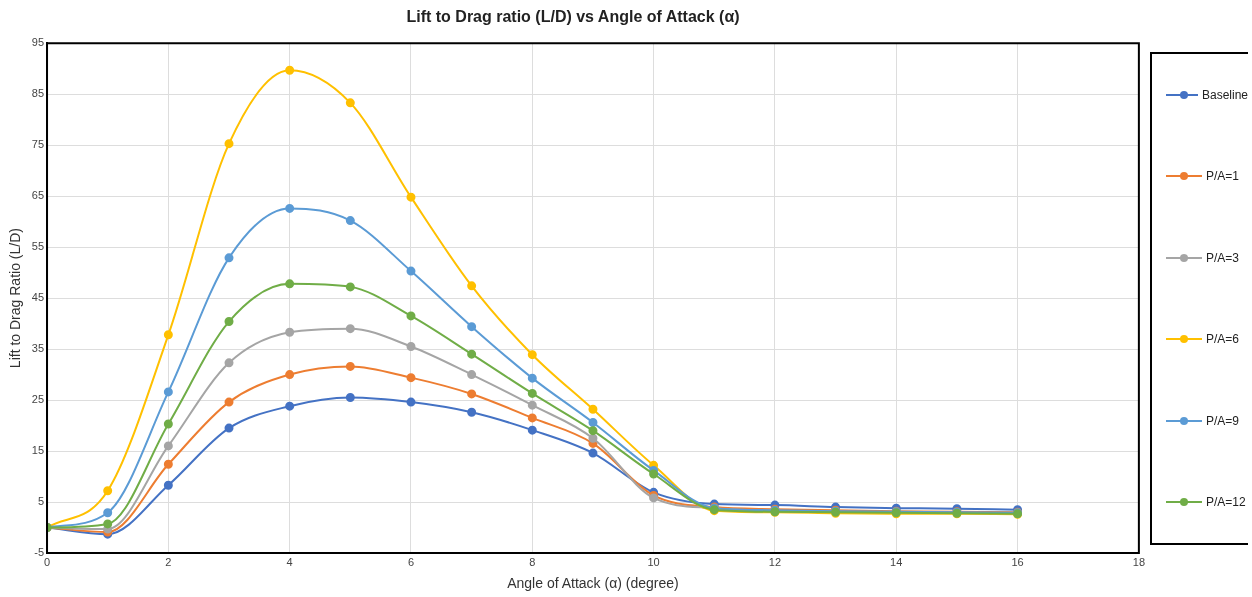 Image resolution: width=1252 pixels, height=597 pixels. I want to click on x-tick-label: 2, so click(168, 561).